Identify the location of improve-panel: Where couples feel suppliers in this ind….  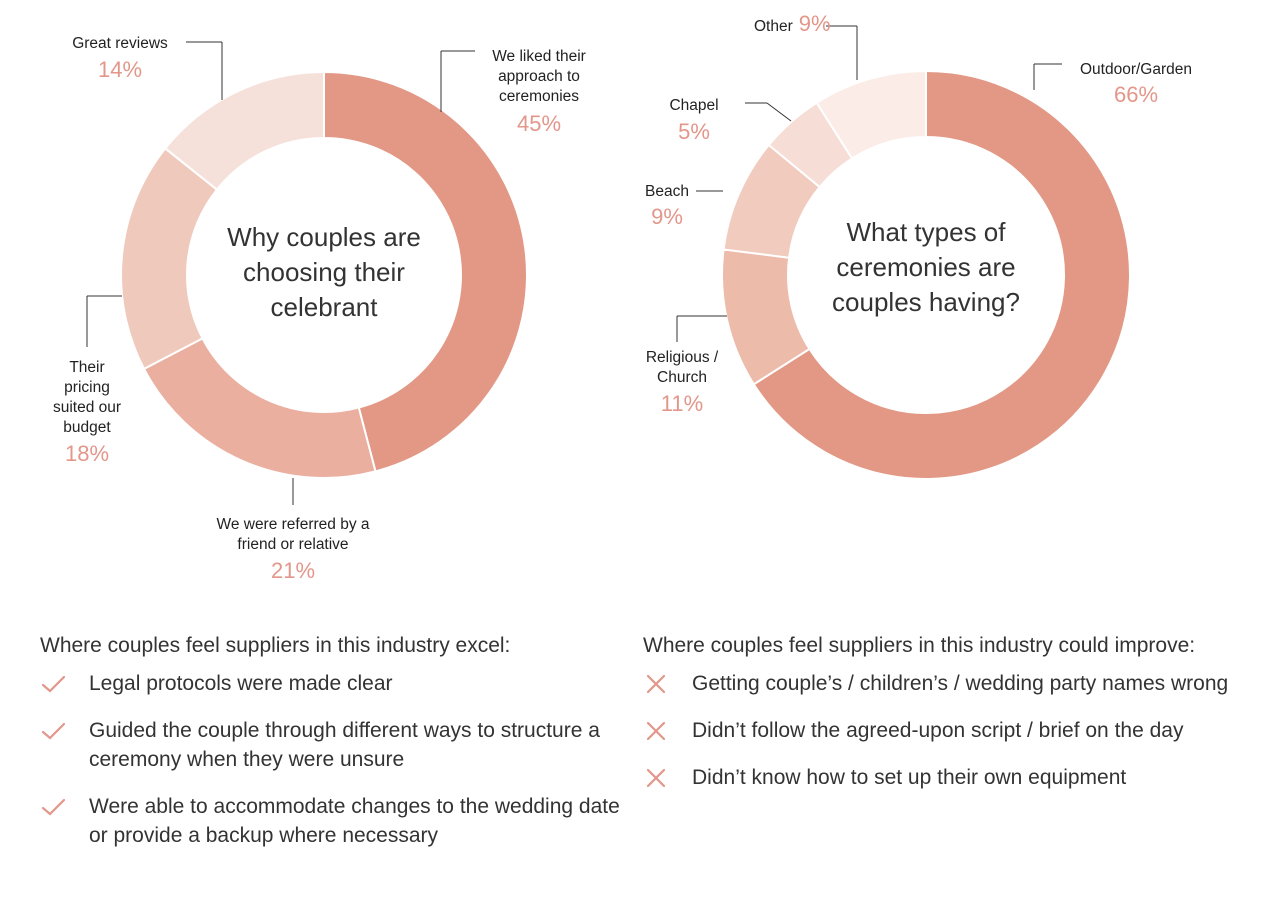
(943, 721).